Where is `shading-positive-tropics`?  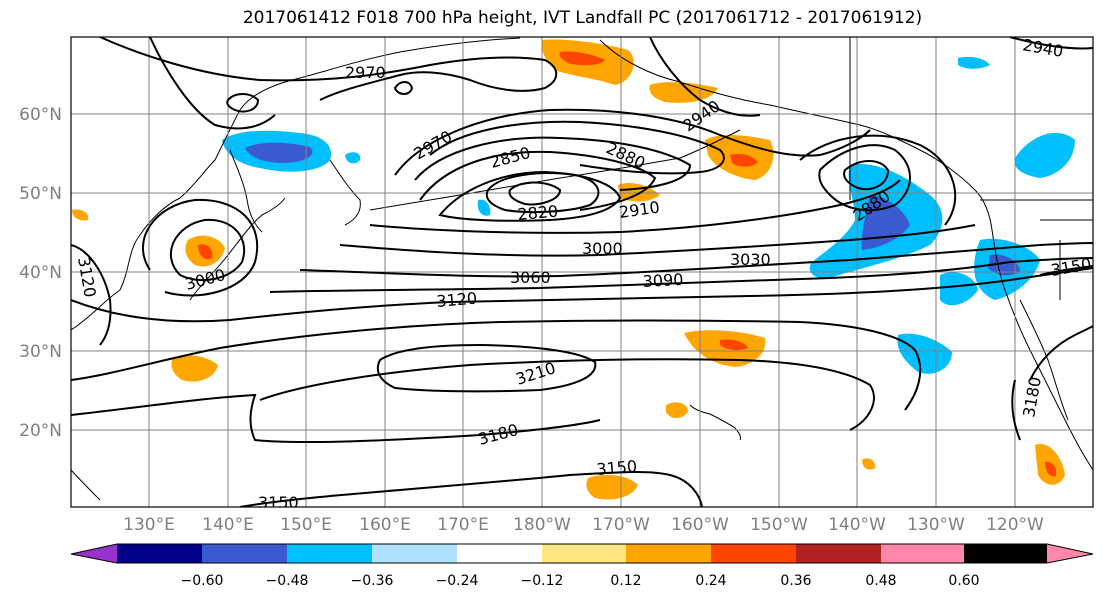
shading-positive-tropics is located at coordinates (612, 487).